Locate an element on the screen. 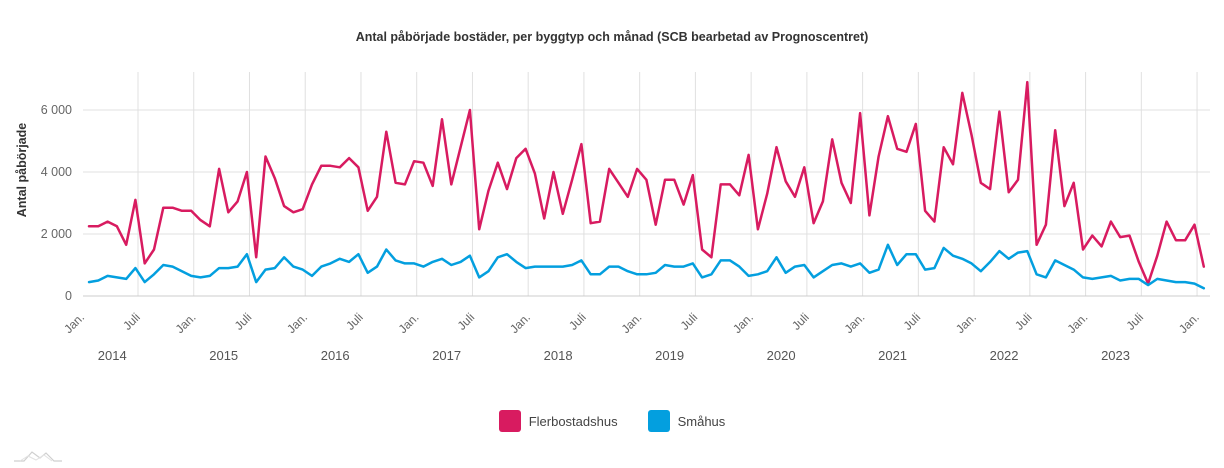 This screenshot has height=468, width=1224. x-year-label: 2017 is located at coordinates (446, 355).